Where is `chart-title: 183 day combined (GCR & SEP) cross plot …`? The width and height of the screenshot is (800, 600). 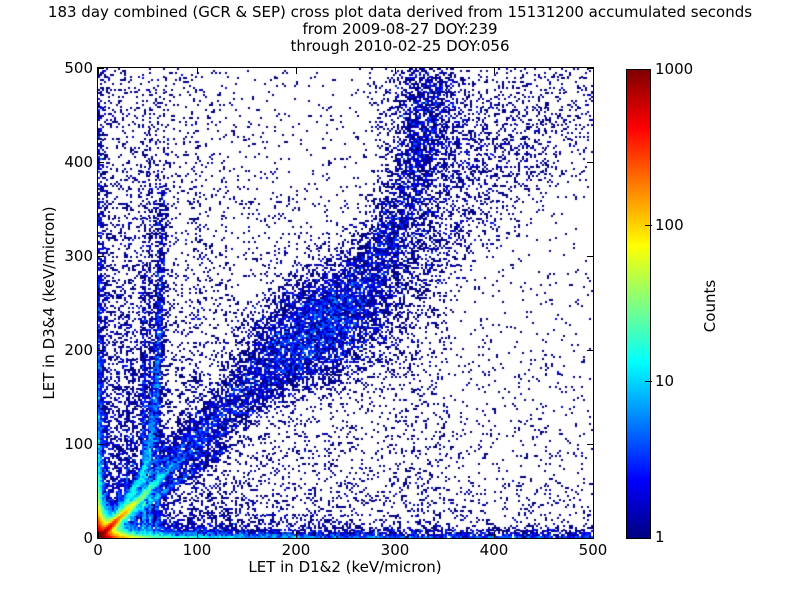
chart-title: 183 day combined (GCR & SEP) cross plot … is located at coordinates (400, 29).